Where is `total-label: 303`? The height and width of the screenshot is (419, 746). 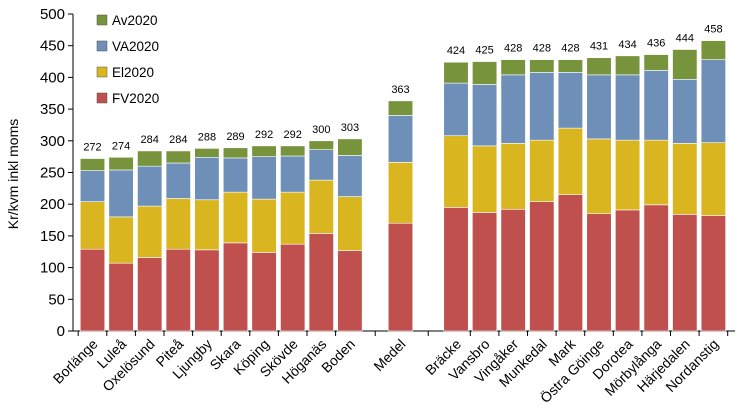 total-label: 303 is located at coordinates (350, 128).